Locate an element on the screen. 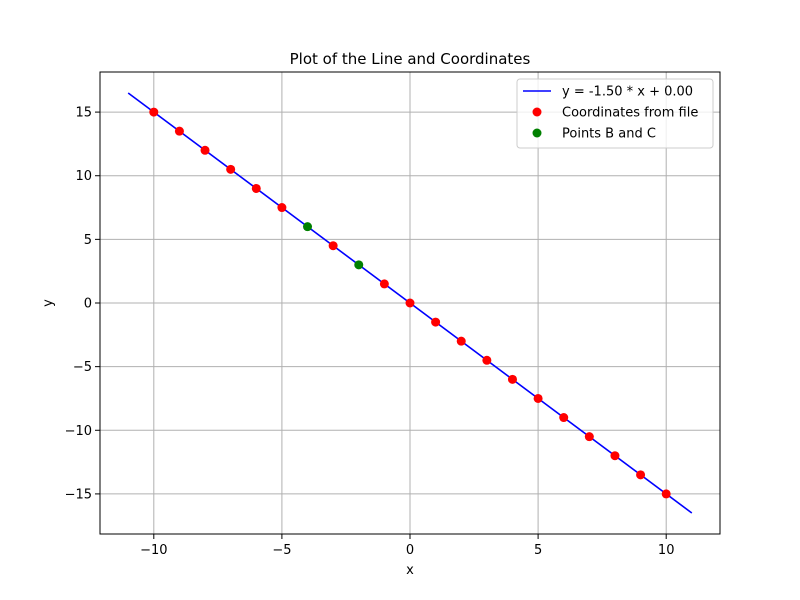 The width and height of the screenshot is (800, 600). x-tick-label: 10 is located at coordinates (666, 550).